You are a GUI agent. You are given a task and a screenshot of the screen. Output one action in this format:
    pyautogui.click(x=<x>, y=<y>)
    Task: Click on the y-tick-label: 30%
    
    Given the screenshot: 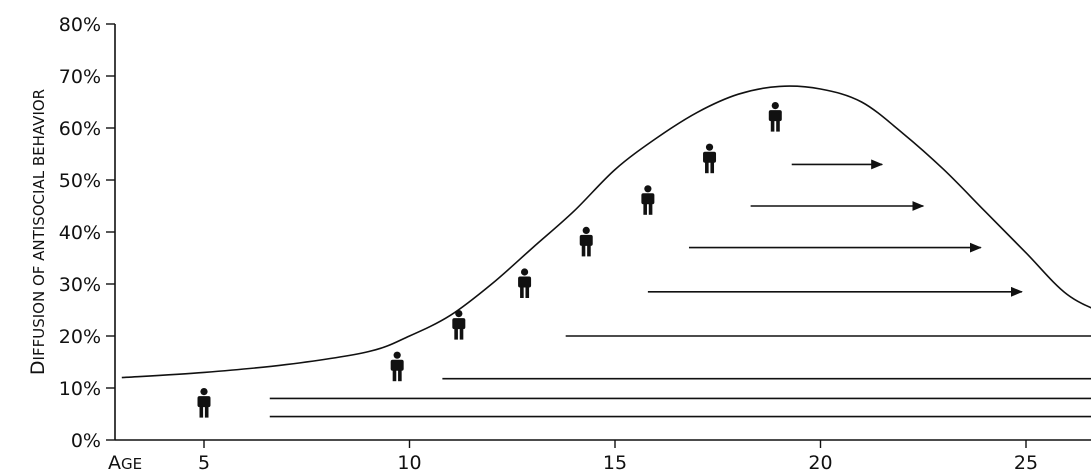 What is the action you would take?
    pyautogui.click(x=80, y=285)
    